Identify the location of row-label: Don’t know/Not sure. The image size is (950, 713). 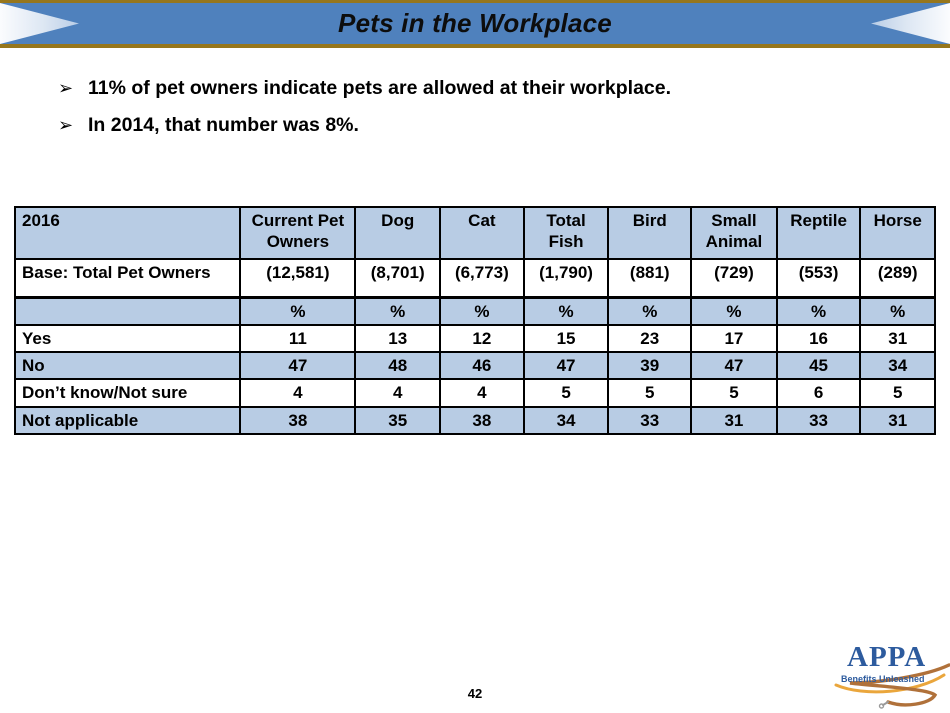
(127, 393).